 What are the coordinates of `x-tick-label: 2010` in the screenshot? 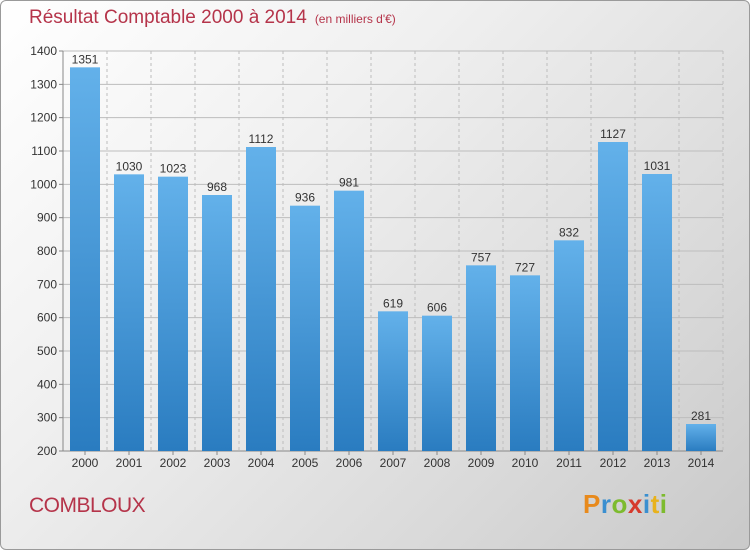 It's located at (525, 463).